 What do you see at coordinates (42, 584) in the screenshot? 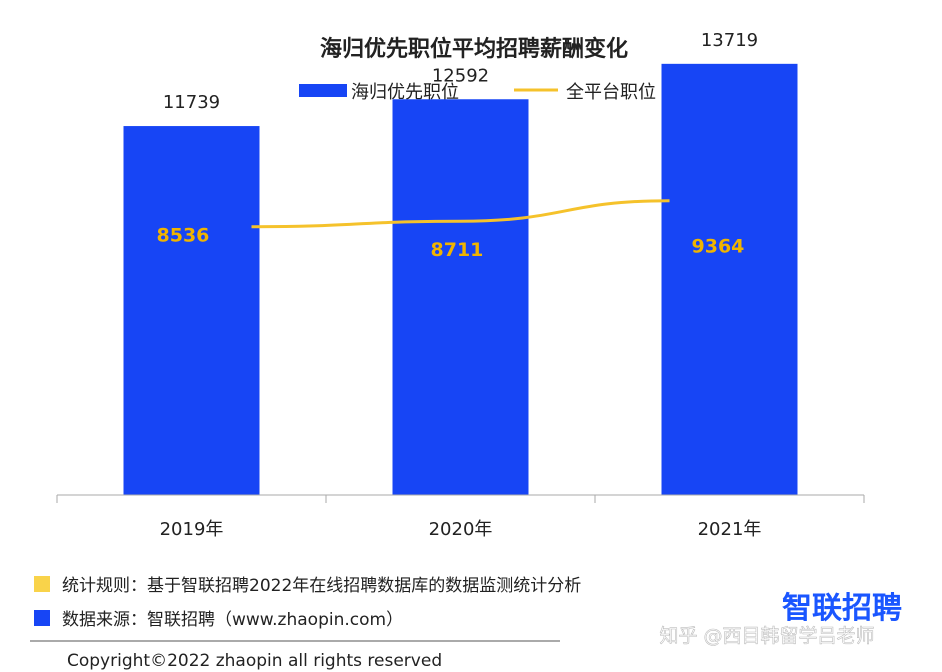
I see `note-swatch-rule` at bounding box center [42, 584].